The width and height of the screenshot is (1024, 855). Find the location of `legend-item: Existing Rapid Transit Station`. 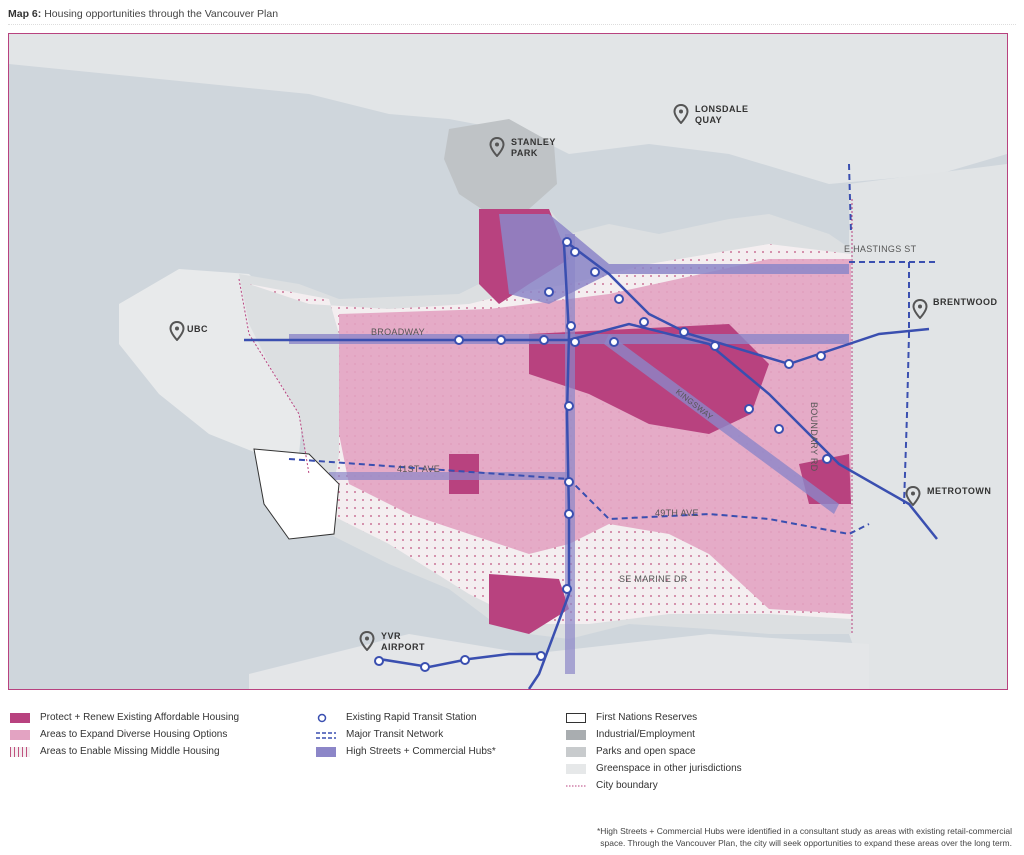

legend-item: Existing Rapid Transit Station is located at coordinates (406, 717).